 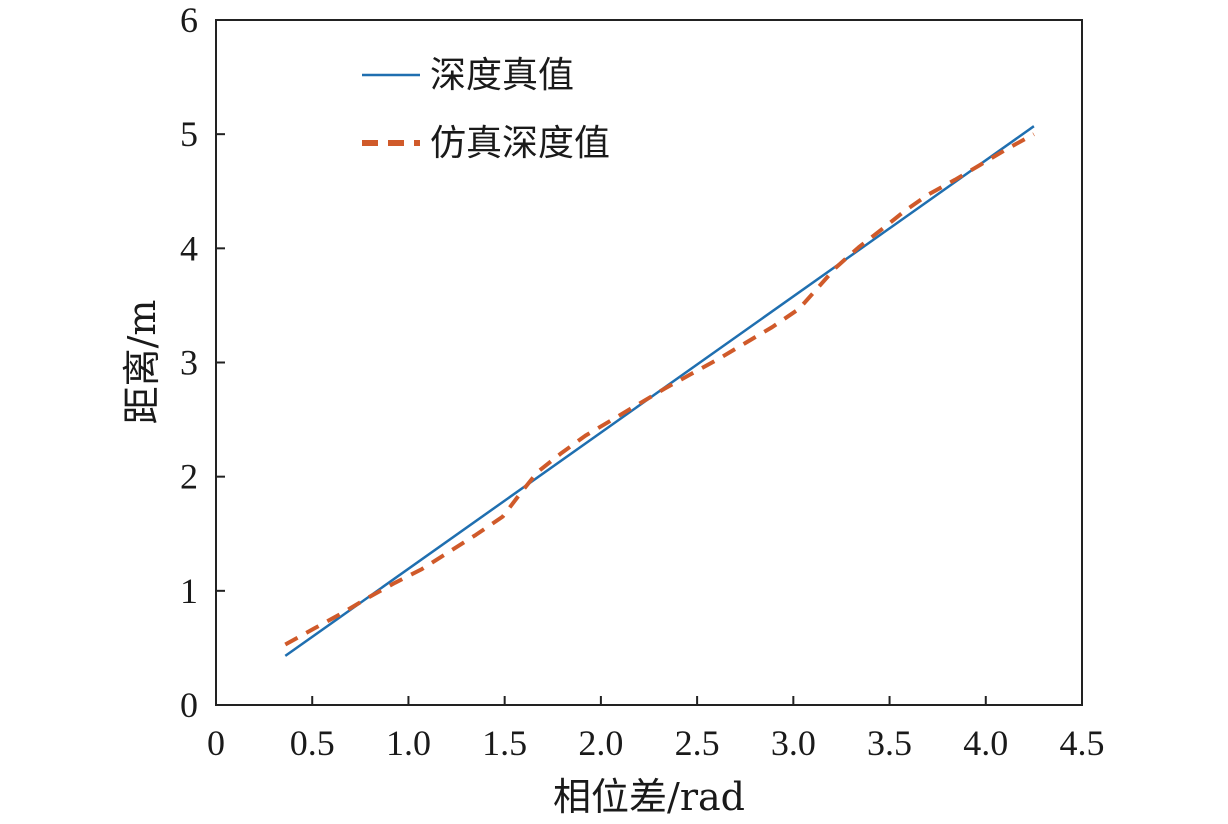 I want to click on y-tick-label: 1, so click(x=189, y=591).